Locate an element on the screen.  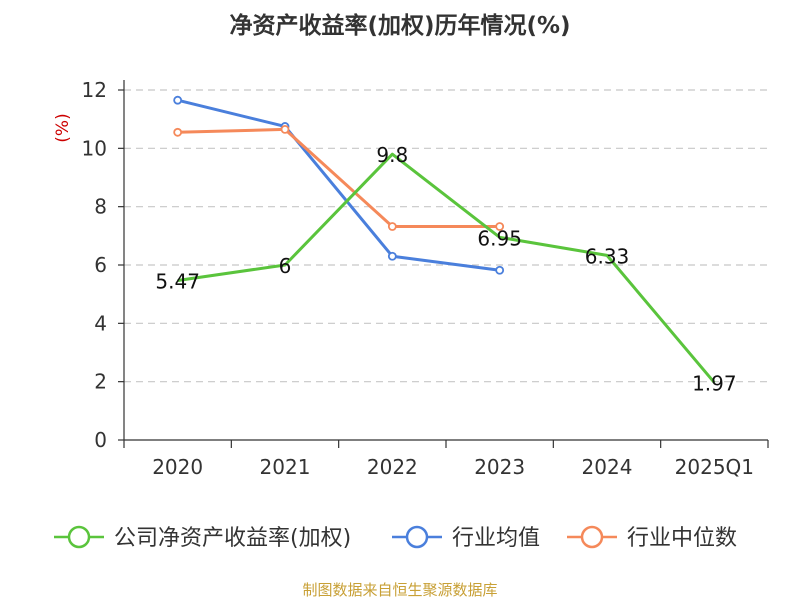
y-tick-label: 8 is located at coordinates (100, 207).